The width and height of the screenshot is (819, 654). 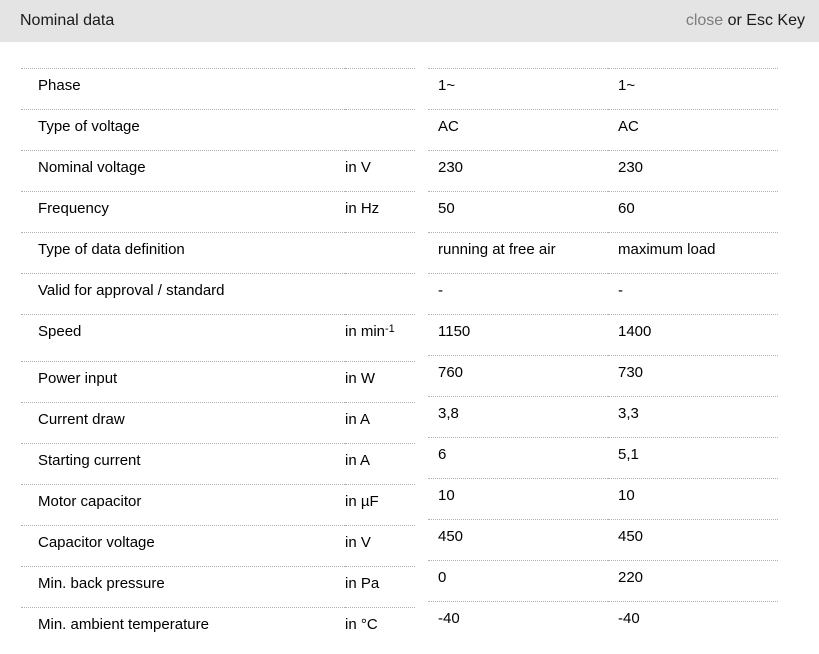 What do you see at coordinates (693, 294) in the screenshot?
I see `row-value-2: -` at bounding box center [693, 294].